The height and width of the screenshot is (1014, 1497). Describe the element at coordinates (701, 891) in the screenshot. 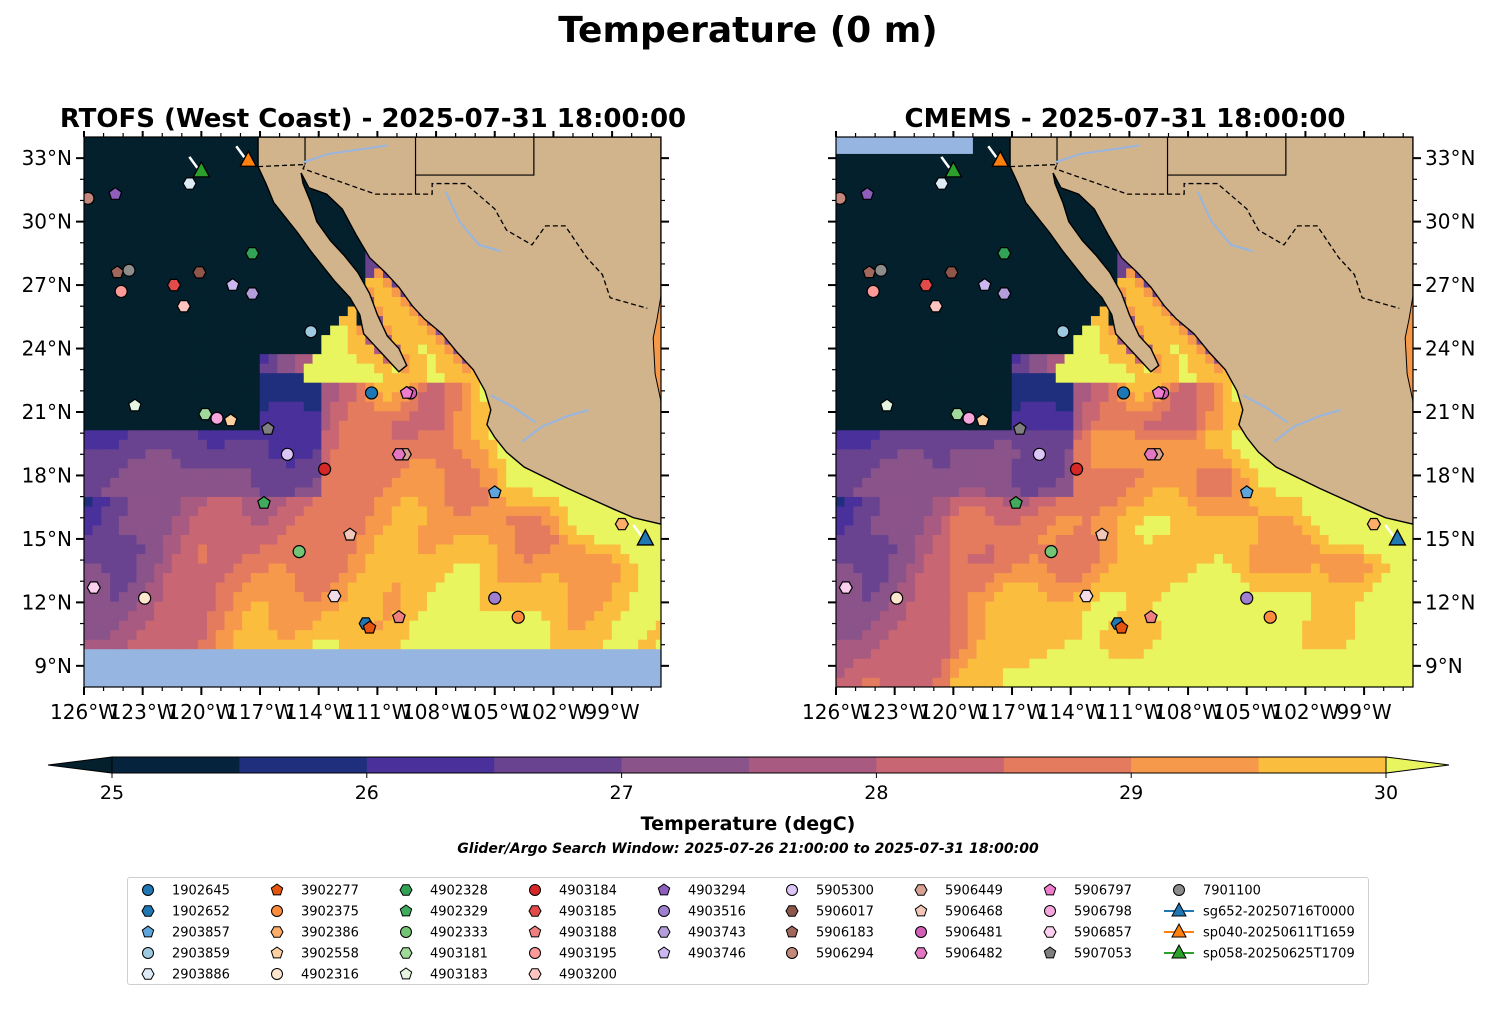

I see `legend-entry: 4903294` at that location.